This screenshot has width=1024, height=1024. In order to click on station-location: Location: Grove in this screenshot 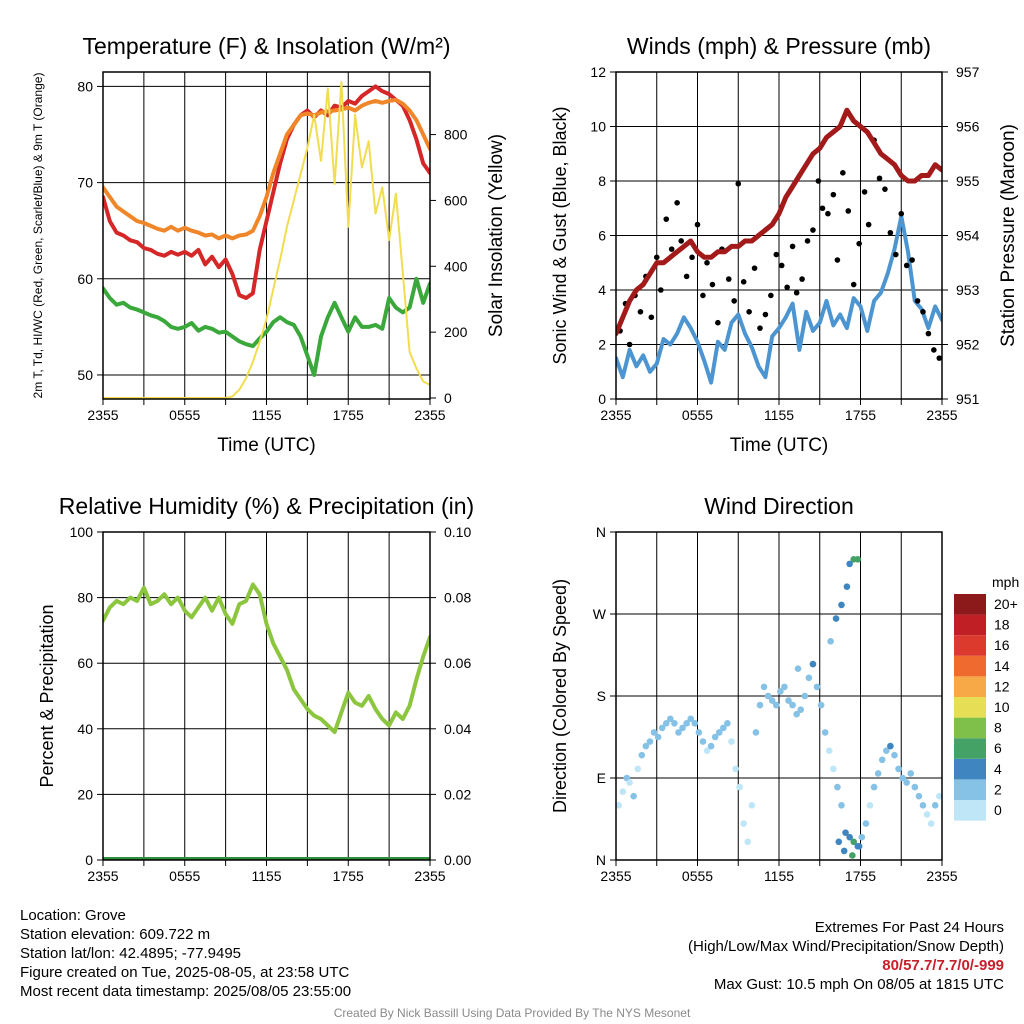, I will do `click(73, 915)`.